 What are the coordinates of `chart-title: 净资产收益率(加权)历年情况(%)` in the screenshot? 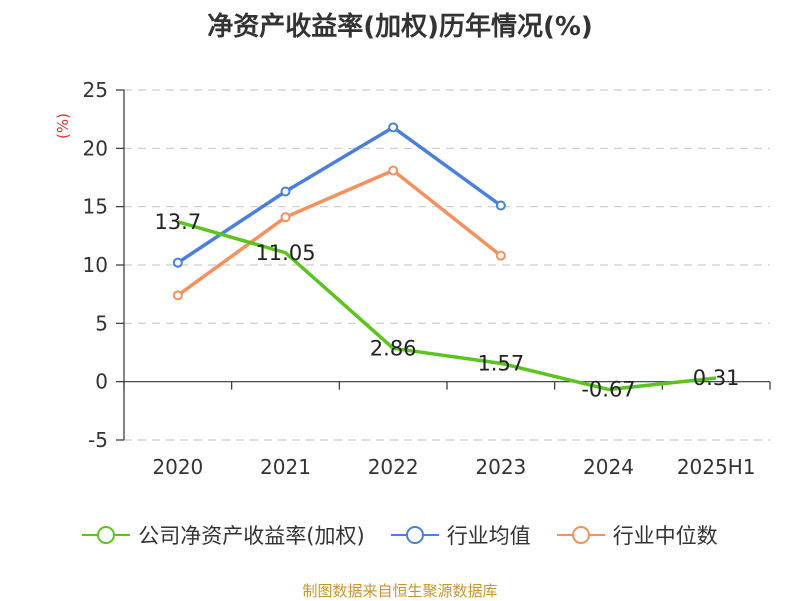 It's located at (400, 27).